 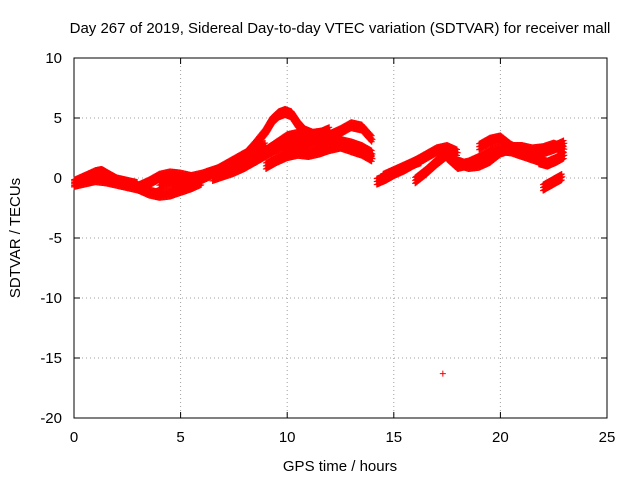 What do you see at coordinates (287, 437) in the screenshot?
I see `x-tick-label: 10` at bounding box center [287, 437].